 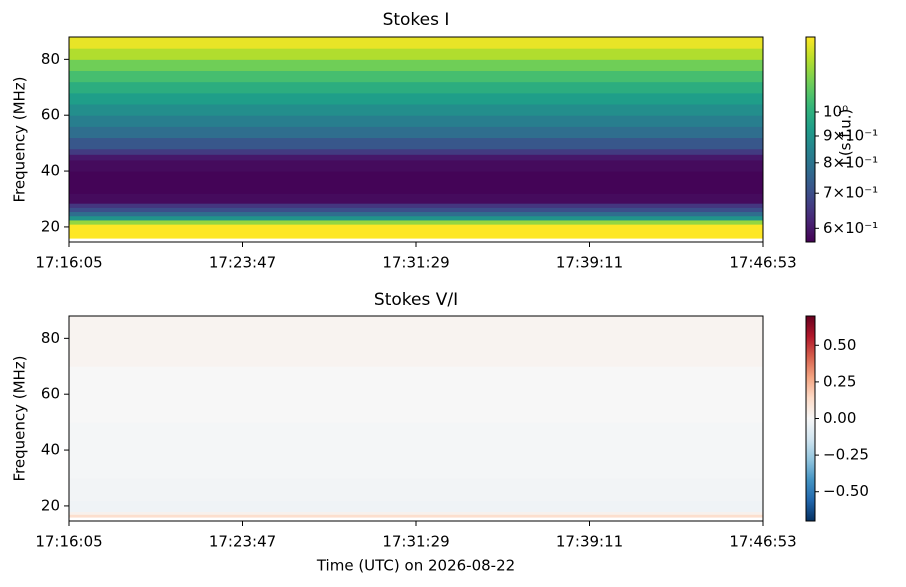 I want to click on colorbar-tick-label: 10⁰, so click(x=835, y=111).